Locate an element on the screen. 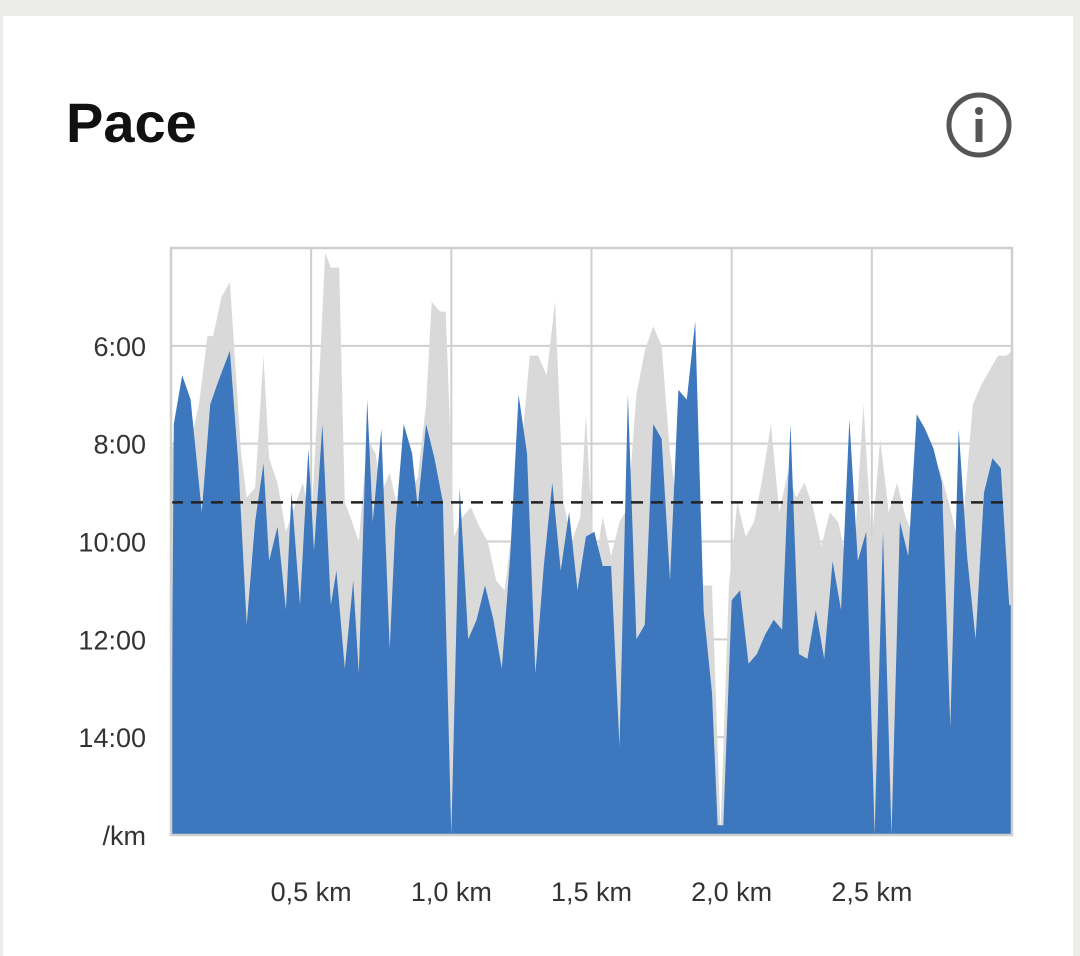 Image resolution: width=1080 pixels, height=956 pixels. y-axis-ticks: 6:00 8:00 10:00 12:00 14:00 is located at coordinates (112, 542).